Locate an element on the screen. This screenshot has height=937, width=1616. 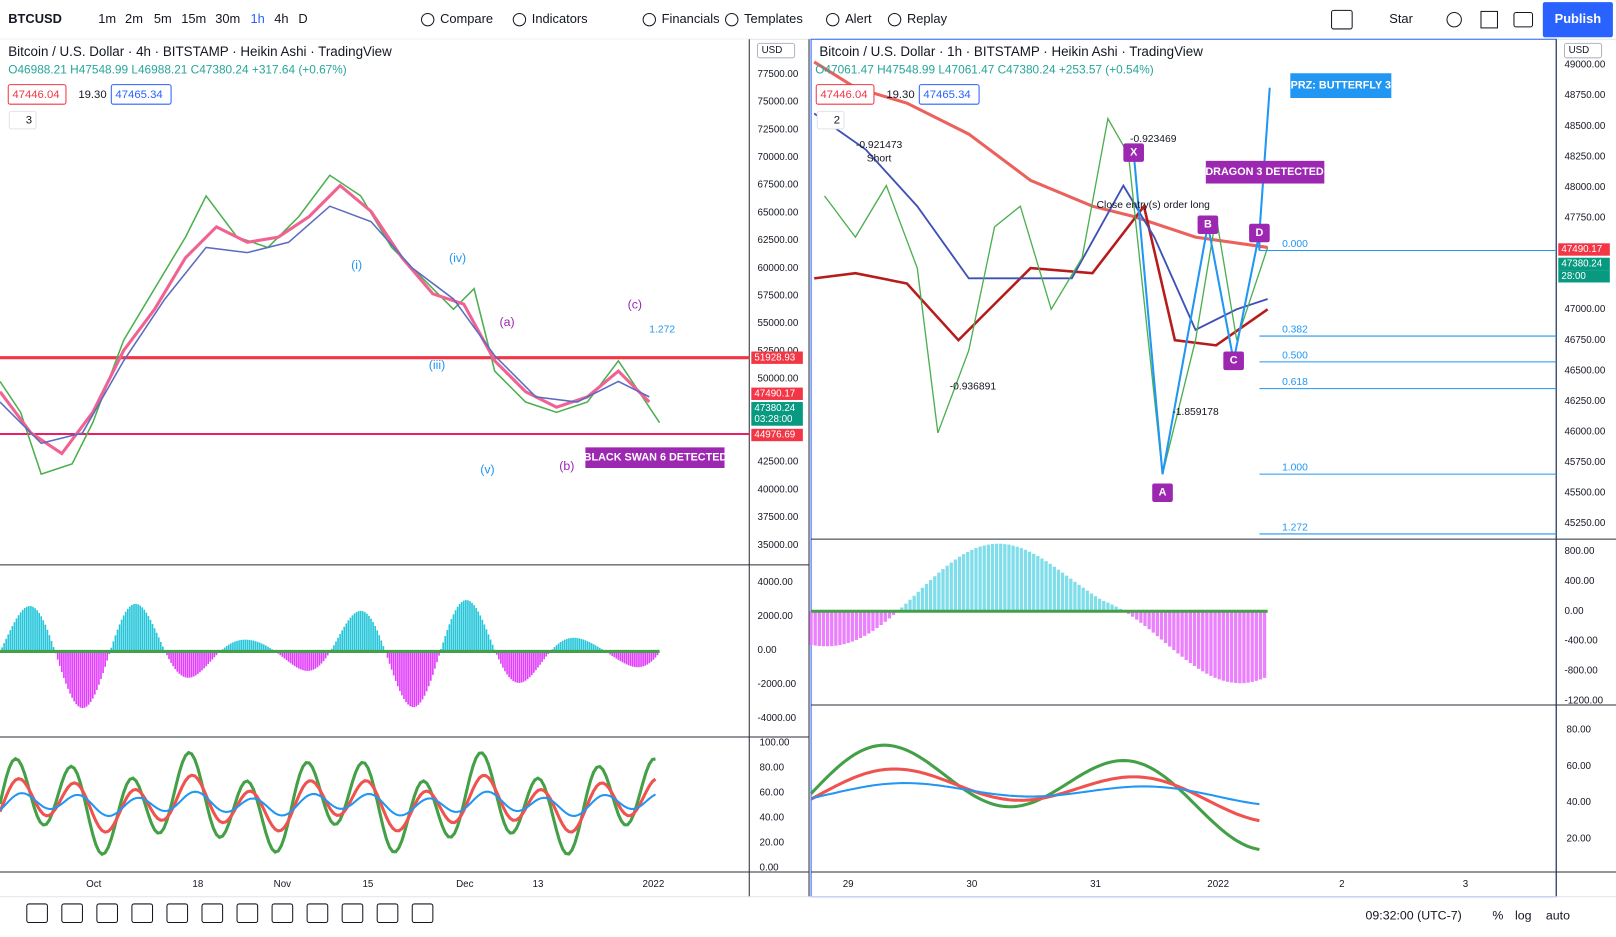
axis-label: 46250.00 is located at coordinates (1584, 401).